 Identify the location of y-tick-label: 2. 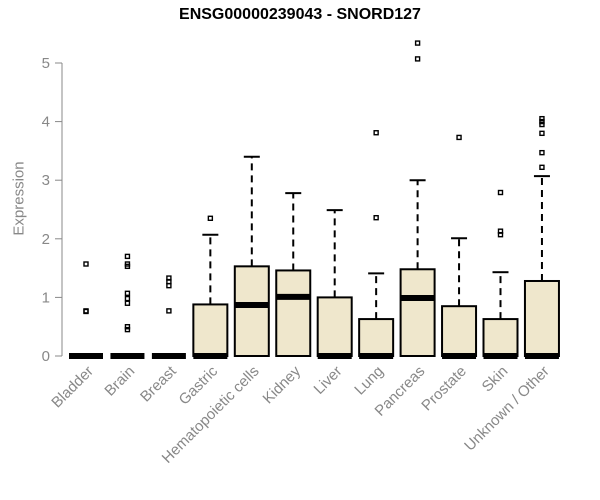
(46, 239).